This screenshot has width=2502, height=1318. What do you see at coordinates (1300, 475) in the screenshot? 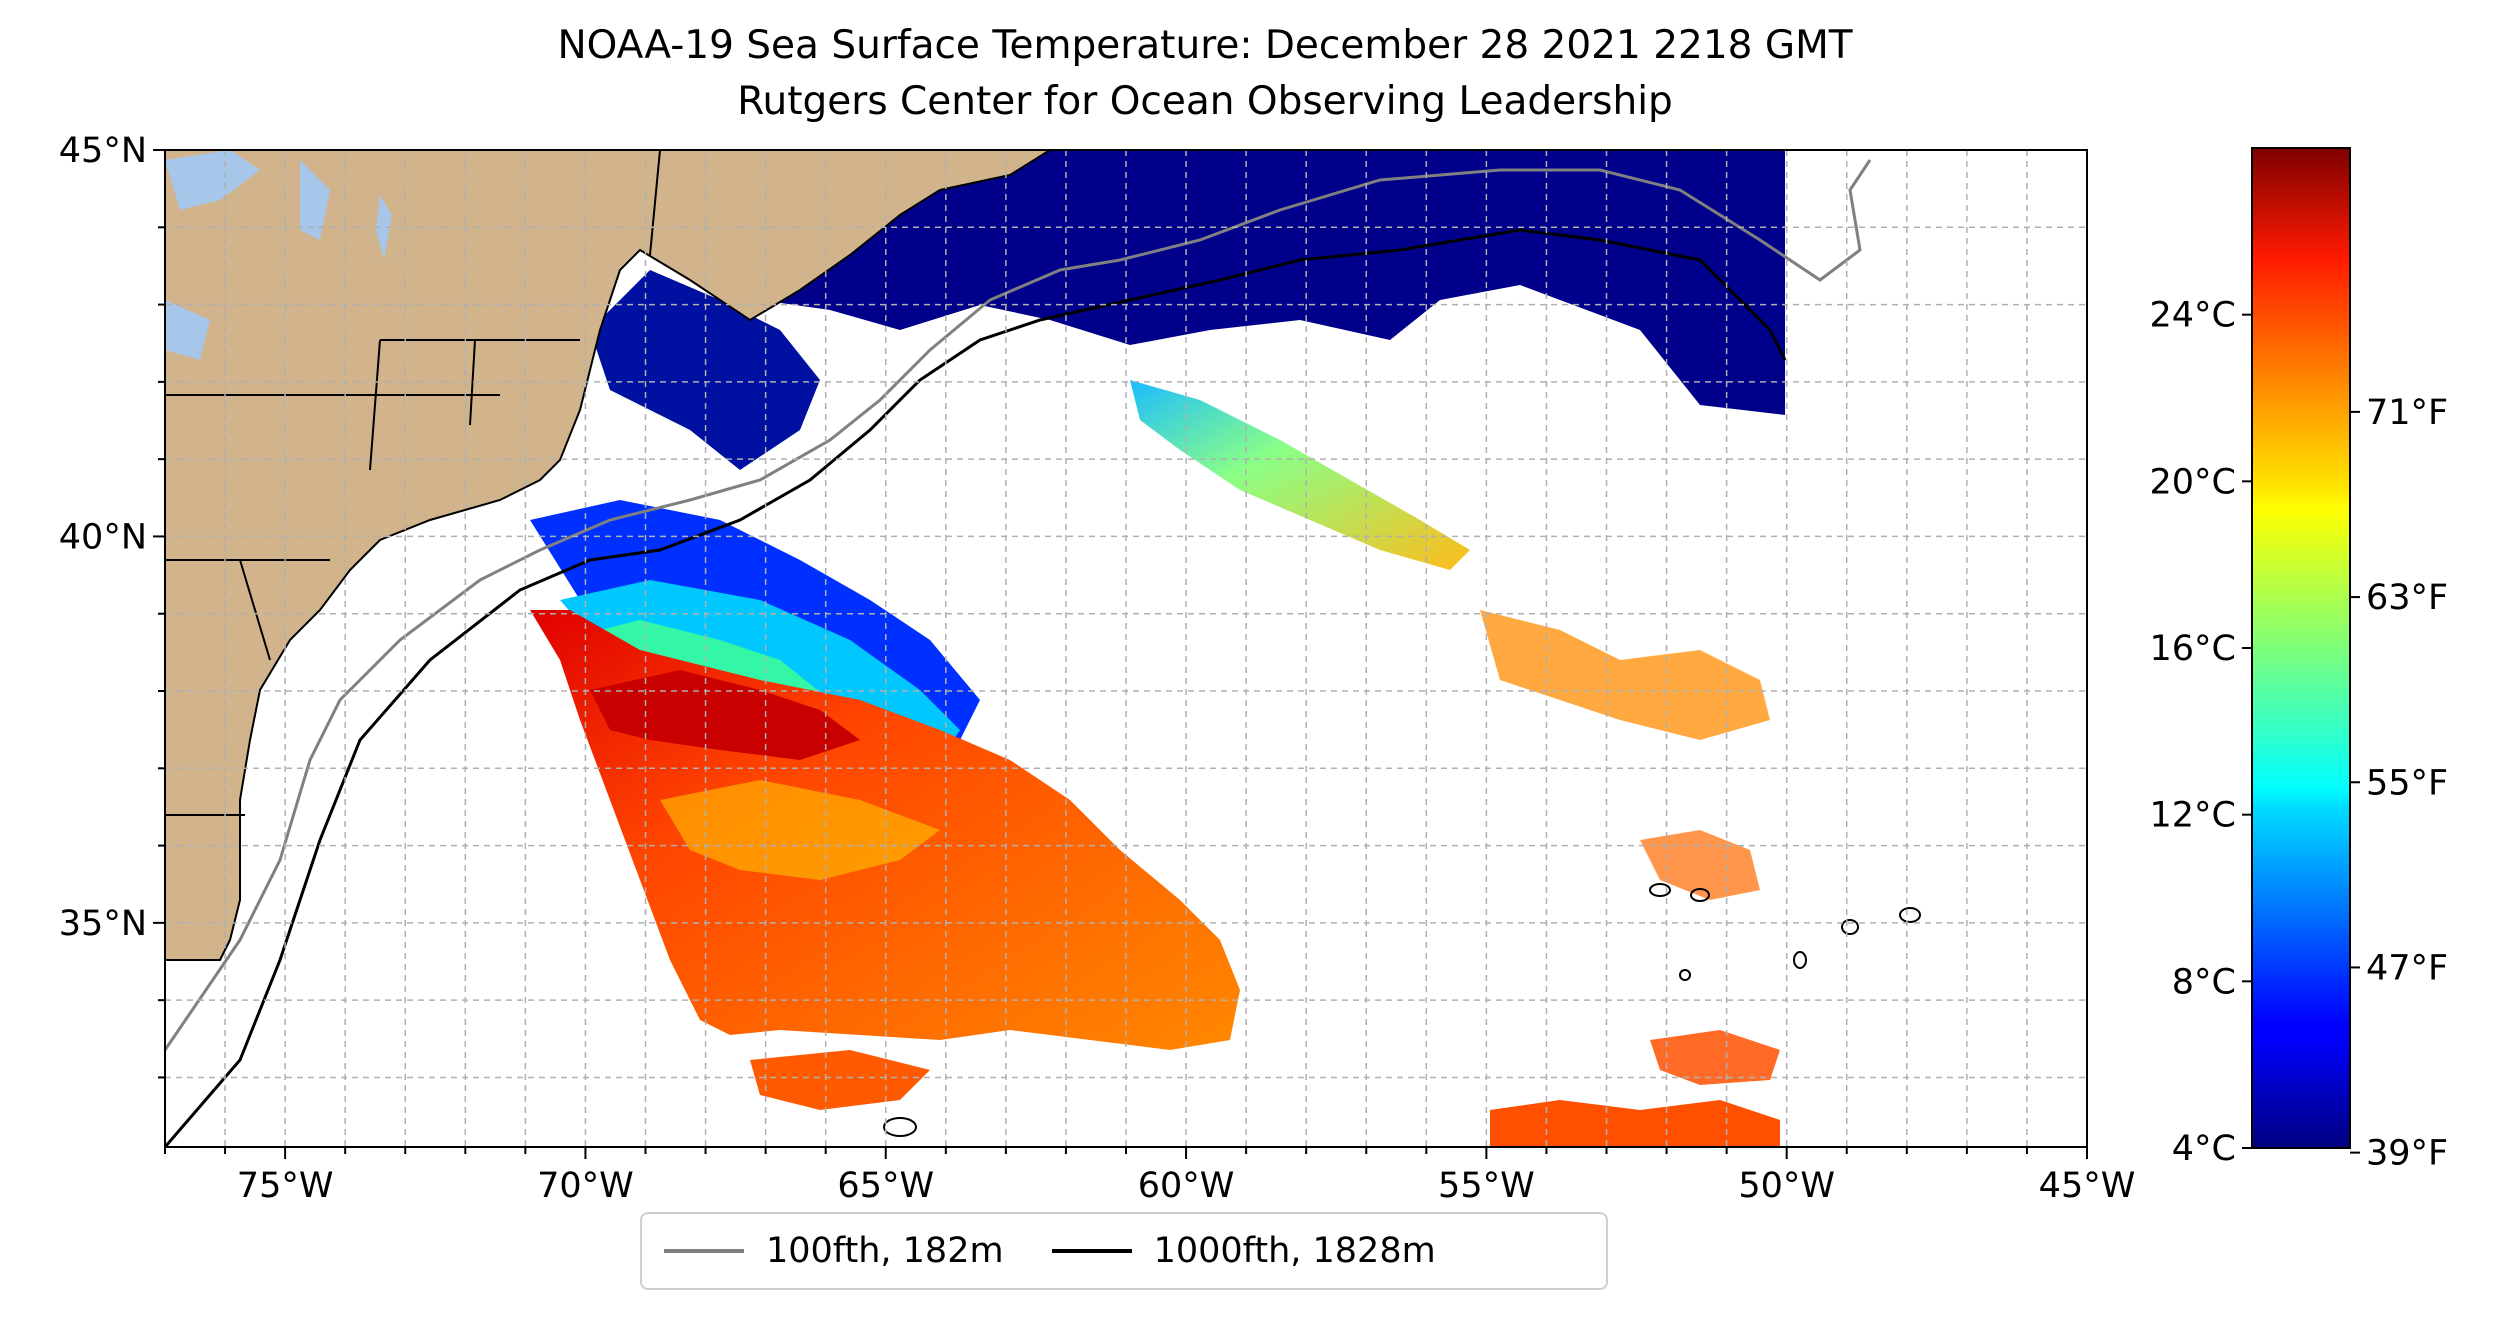
I see `frontal-filament` at bounding box center [1300, 475].